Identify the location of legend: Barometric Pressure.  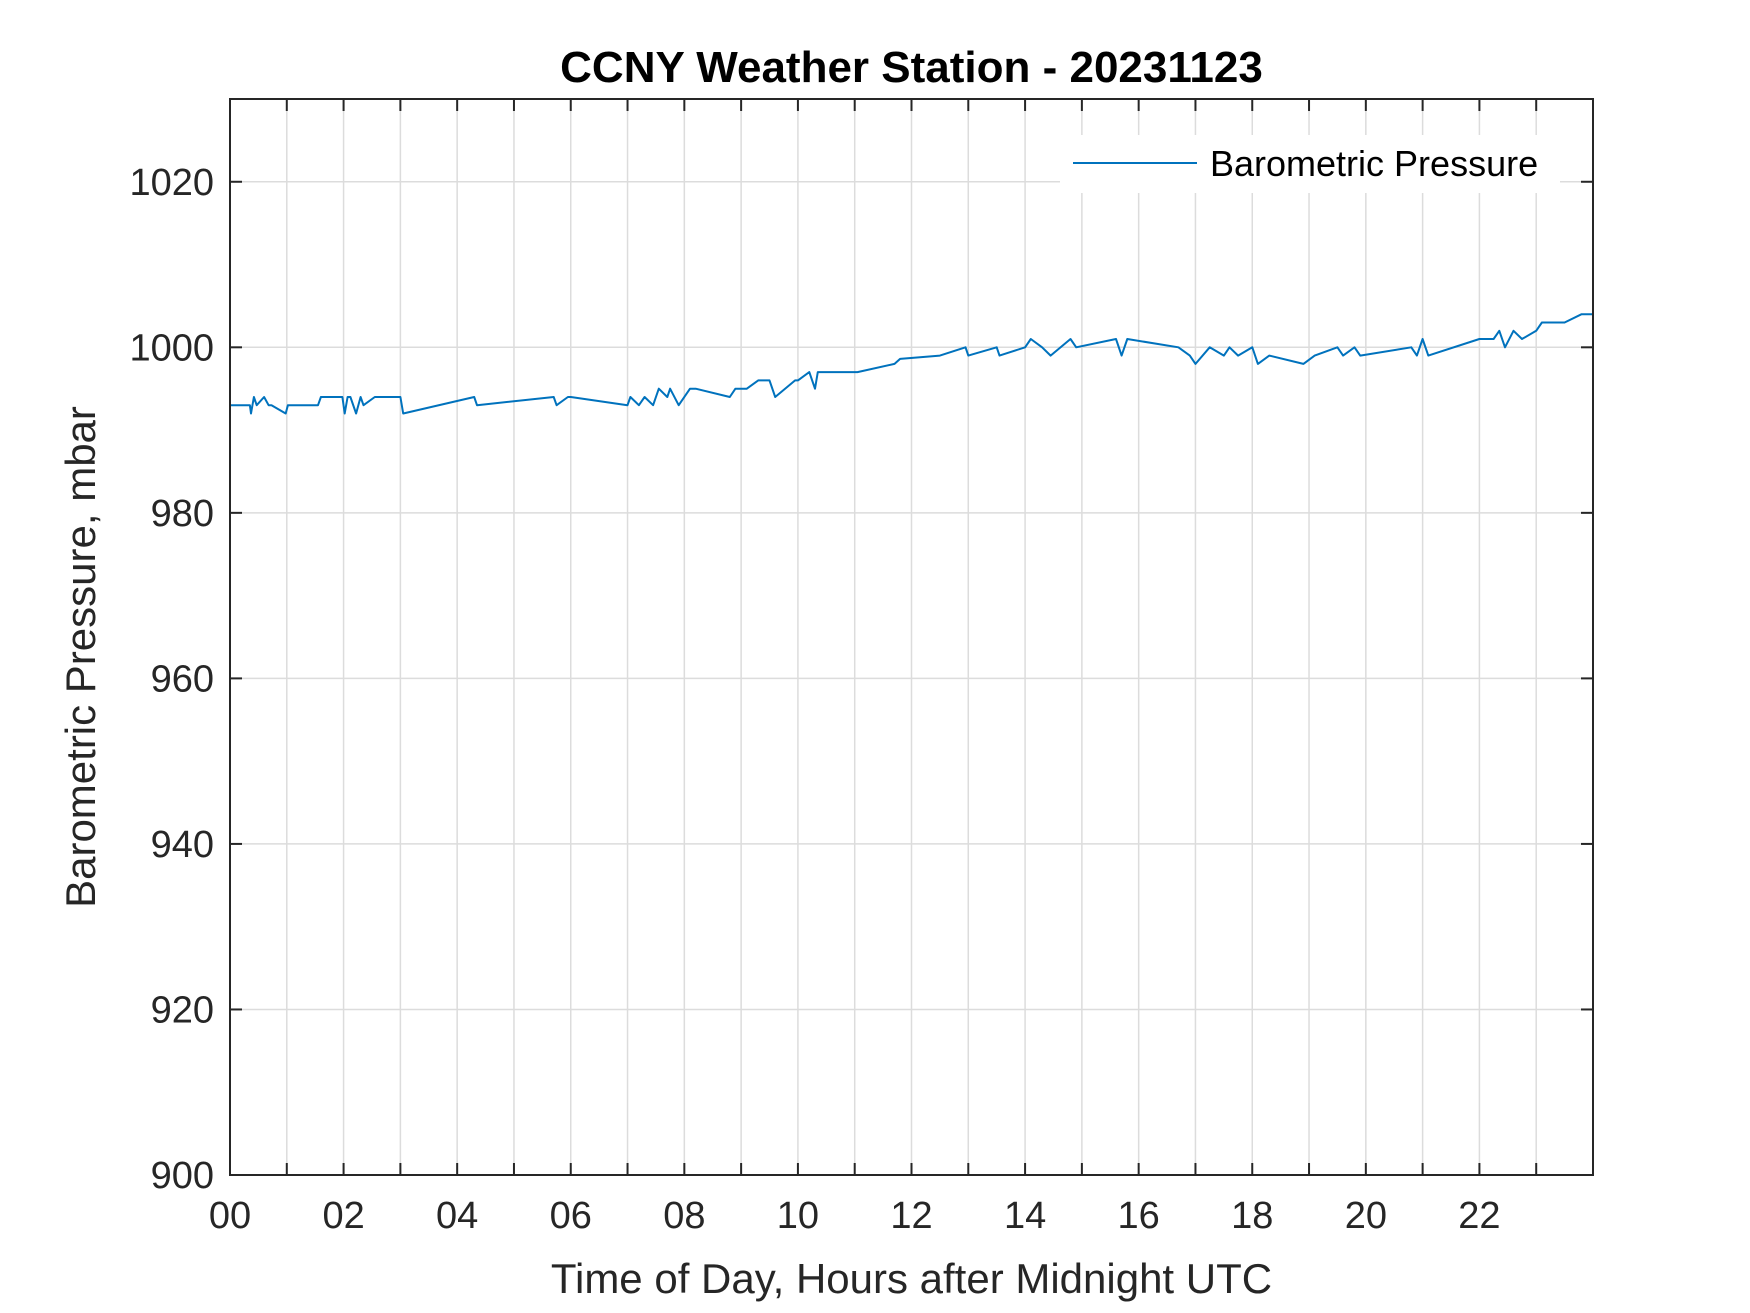
(1310, 164).